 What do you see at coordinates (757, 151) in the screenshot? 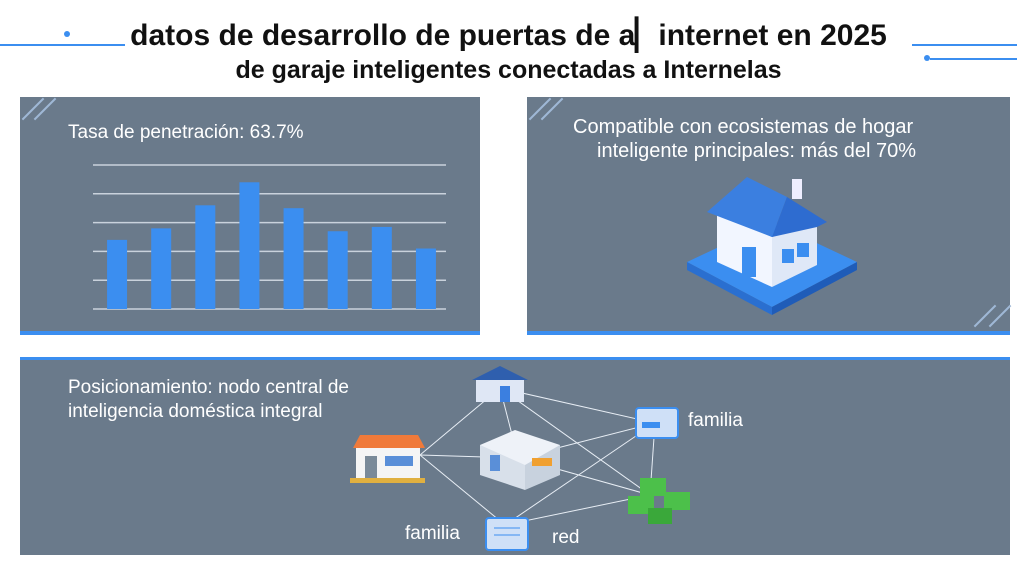
I see `ecosystem-text-2: inteligente principales: más del 70%` at bounding box center [757, 151].